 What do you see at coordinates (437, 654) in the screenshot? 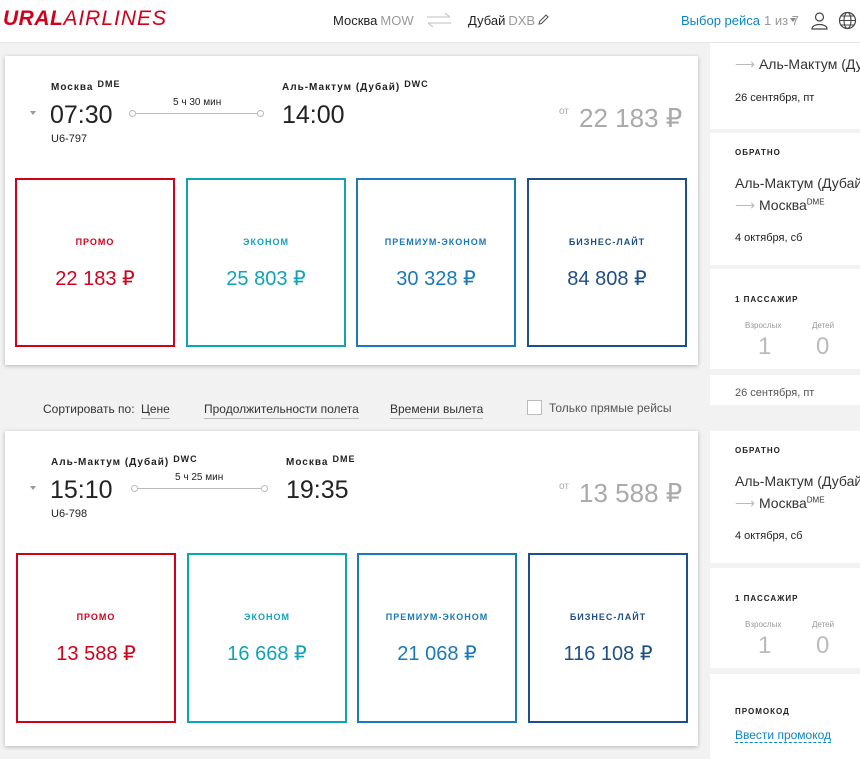
I see `fare-price: 21 068 ₽` at bounding box center [437, 654].